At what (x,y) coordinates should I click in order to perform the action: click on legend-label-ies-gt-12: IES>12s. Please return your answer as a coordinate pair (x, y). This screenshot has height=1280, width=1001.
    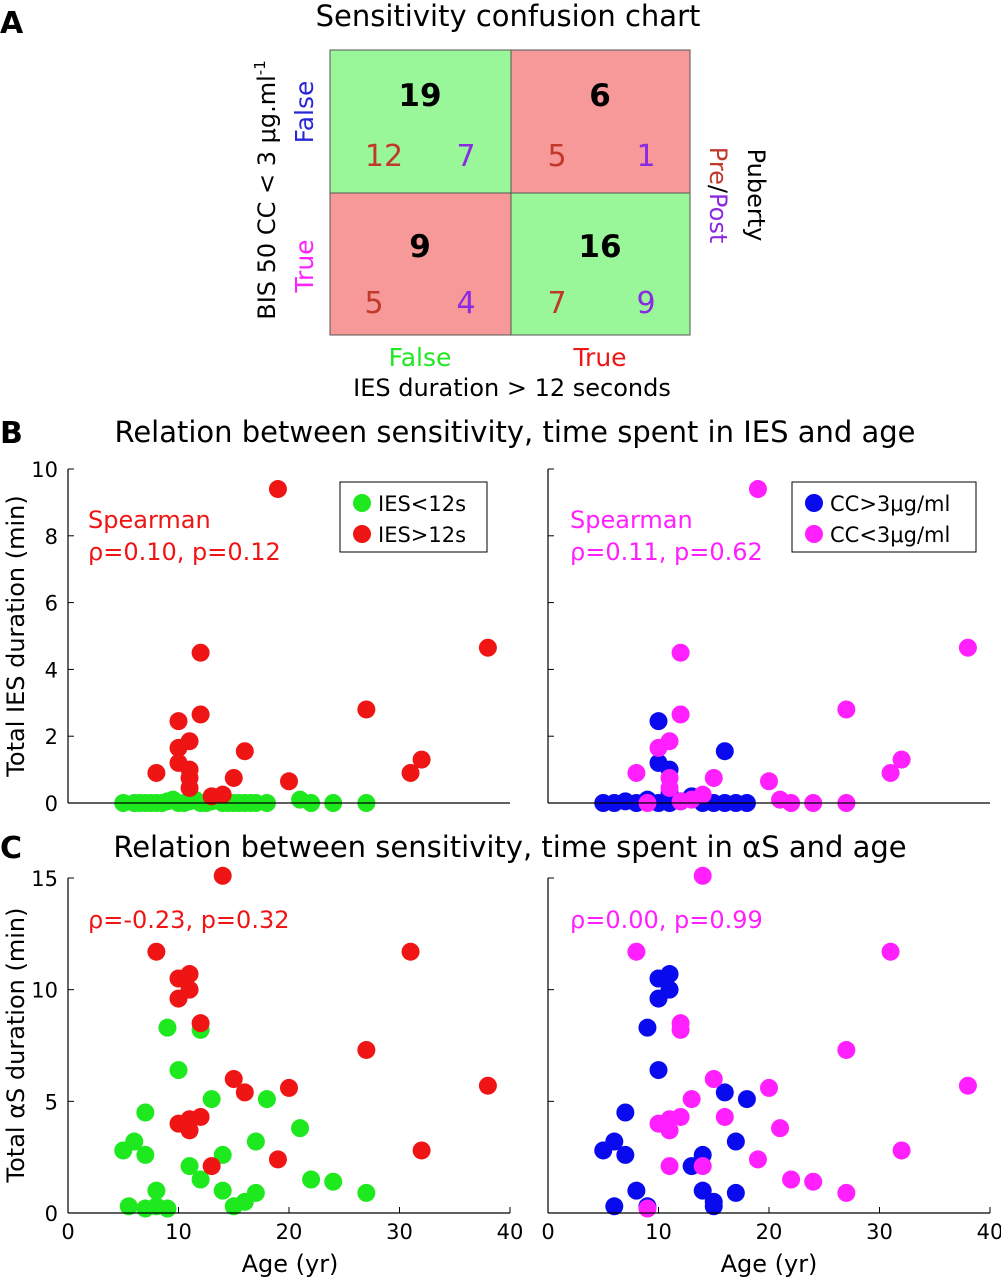
    Looking at the image, I should click on (422, 535).